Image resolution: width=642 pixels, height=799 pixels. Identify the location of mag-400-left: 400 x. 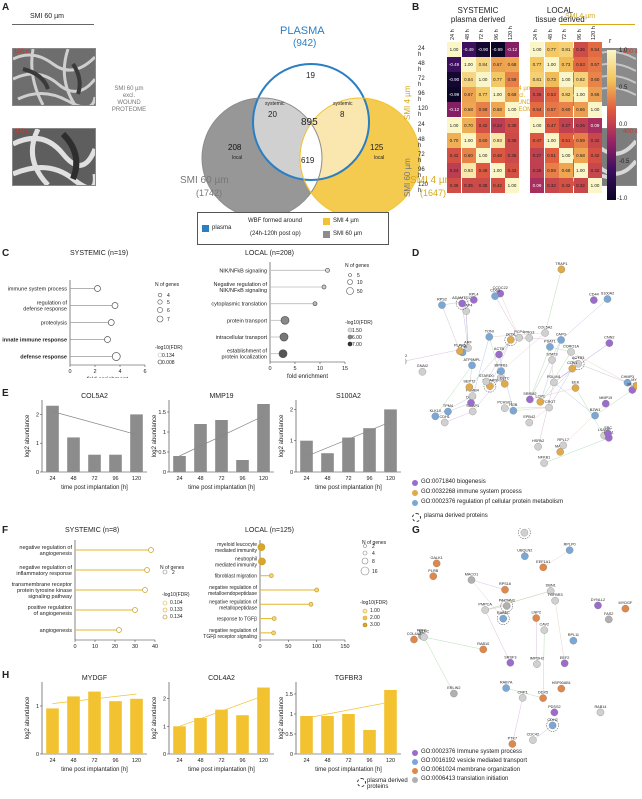
(21, 132).